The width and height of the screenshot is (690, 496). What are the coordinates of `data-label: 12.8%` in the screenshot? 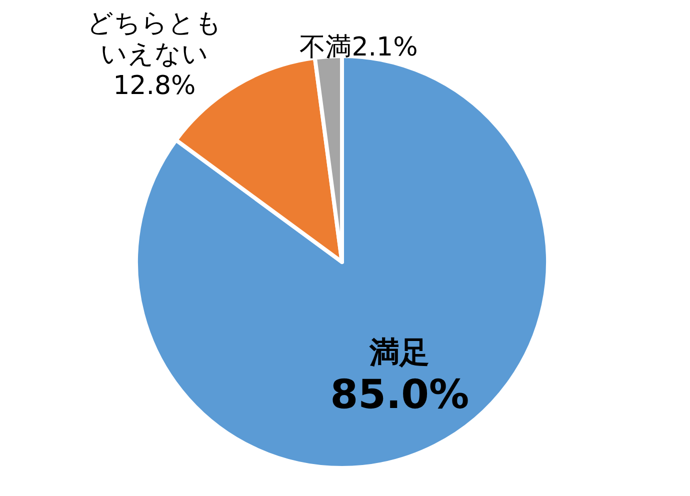 It's located at (154, 85).